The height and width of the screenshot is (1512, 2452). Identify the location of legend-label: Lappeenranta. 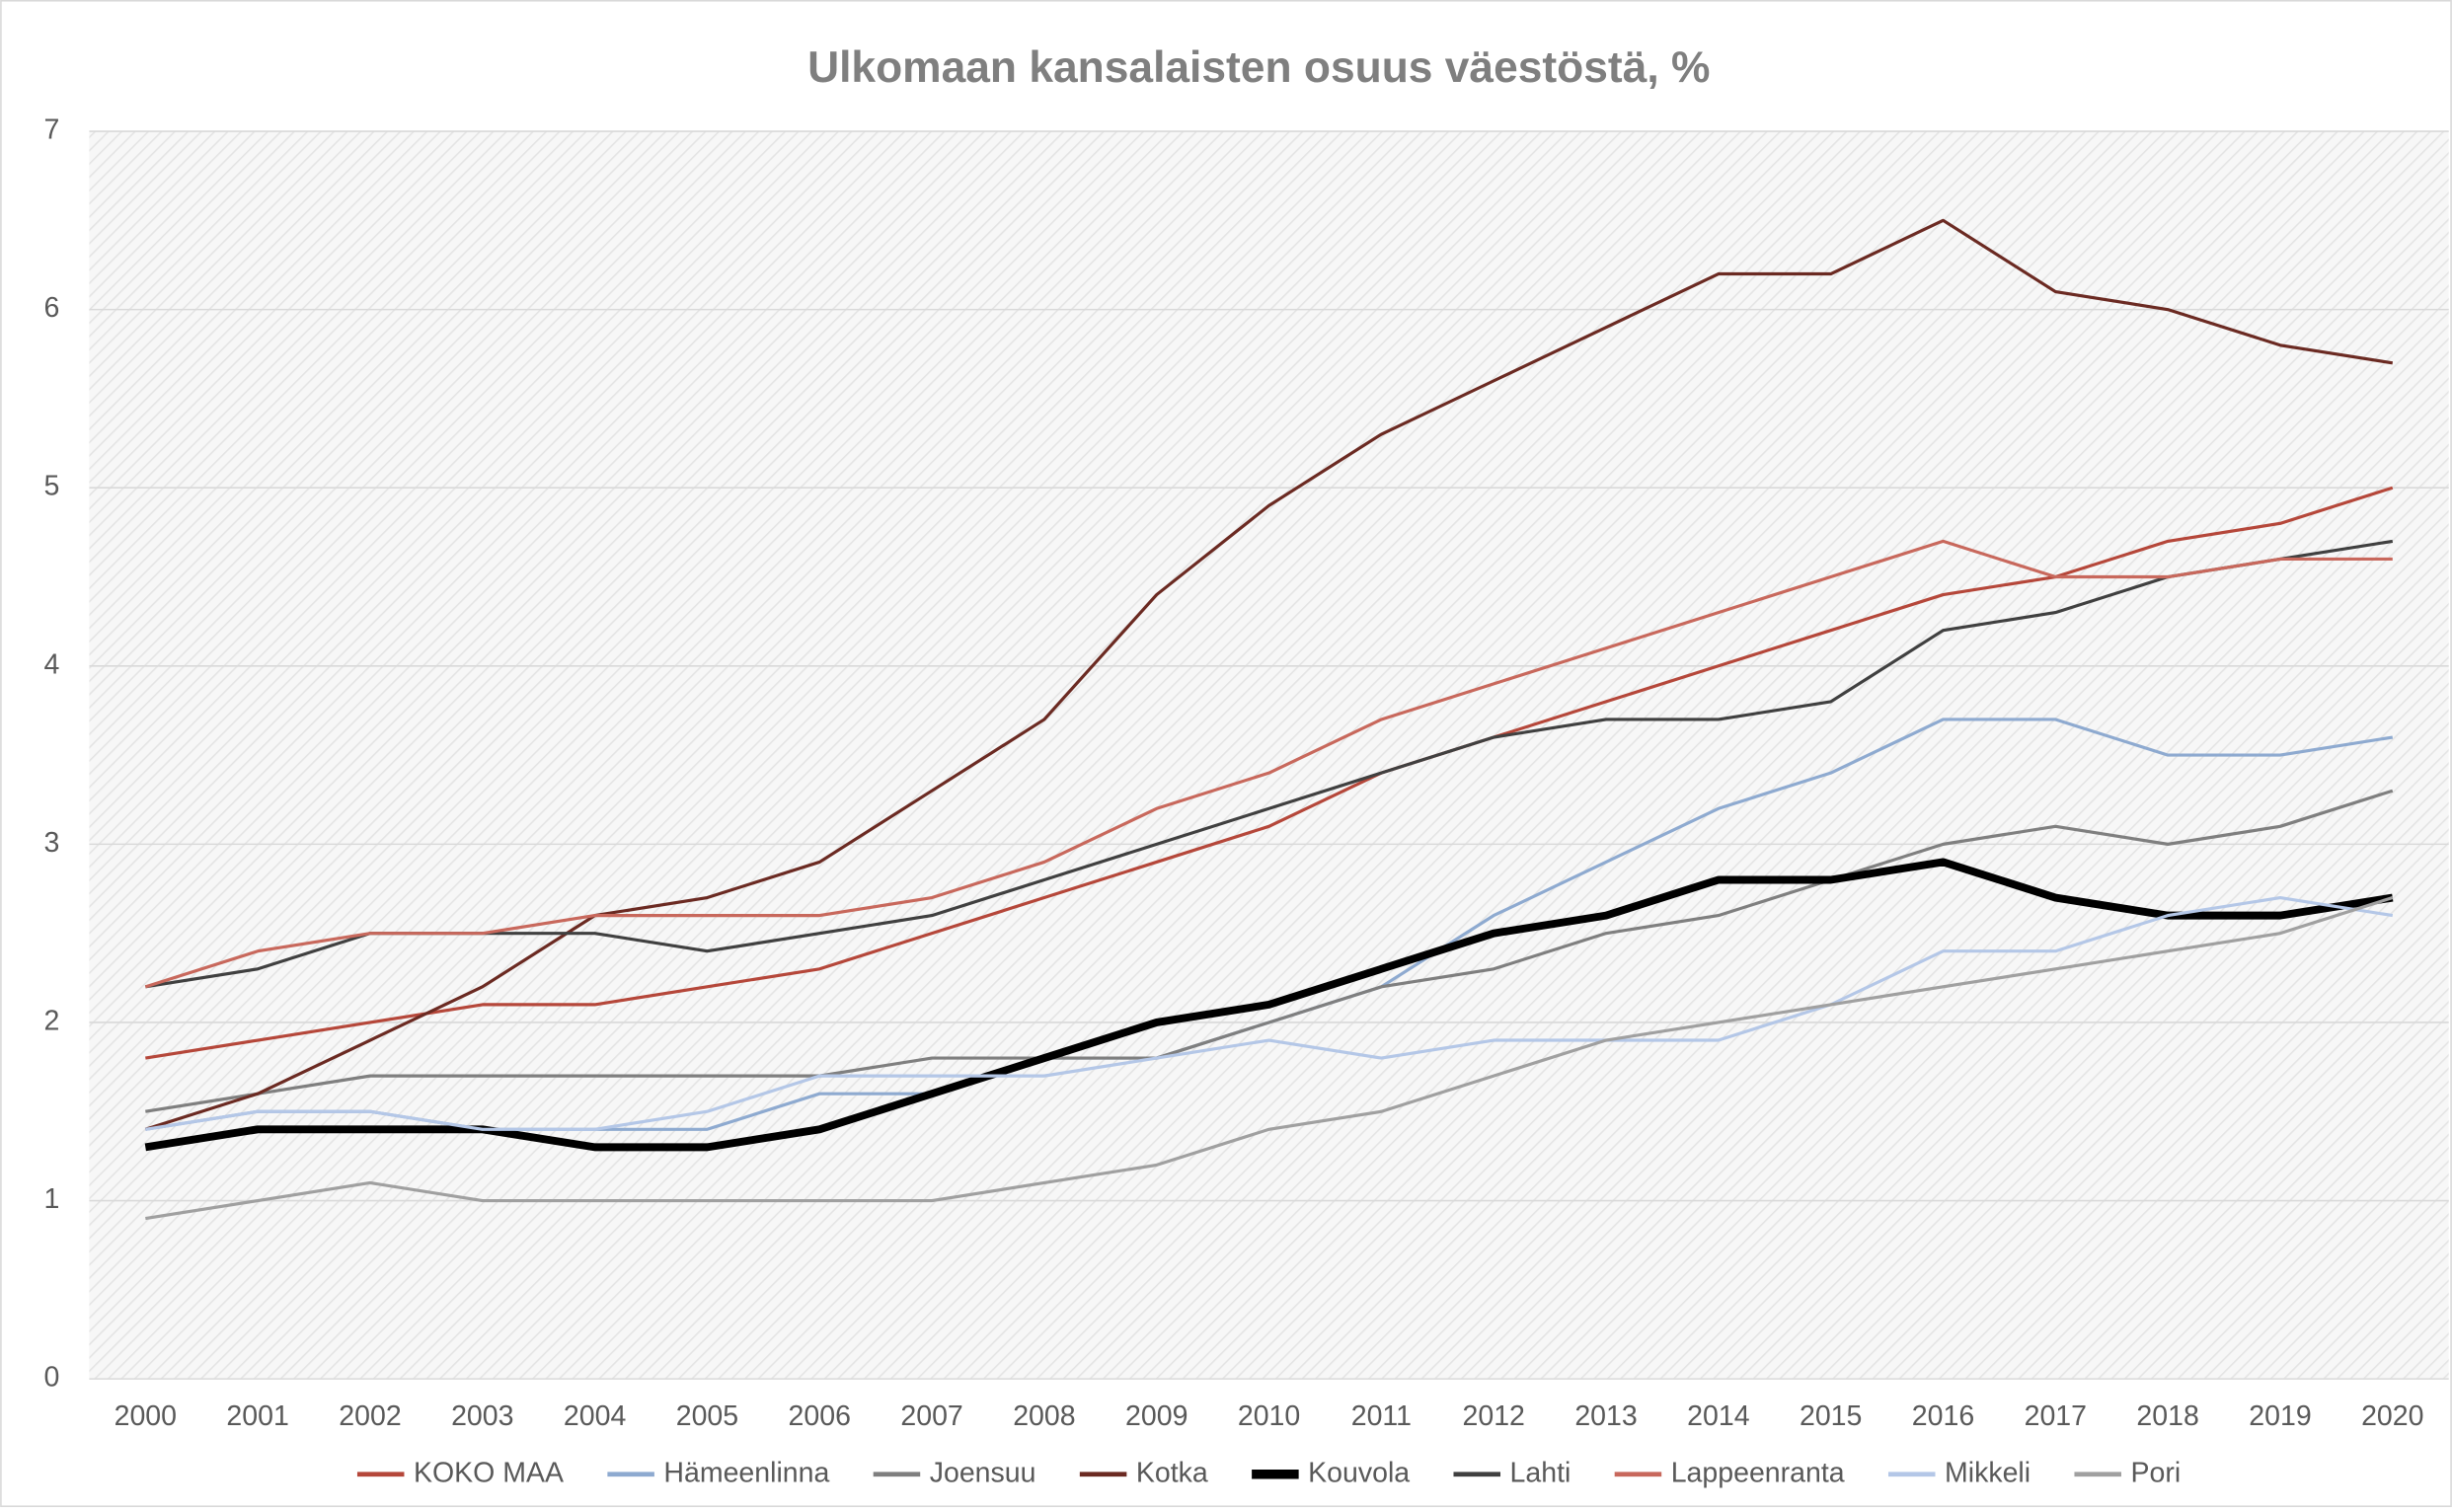
(1758, 1473).